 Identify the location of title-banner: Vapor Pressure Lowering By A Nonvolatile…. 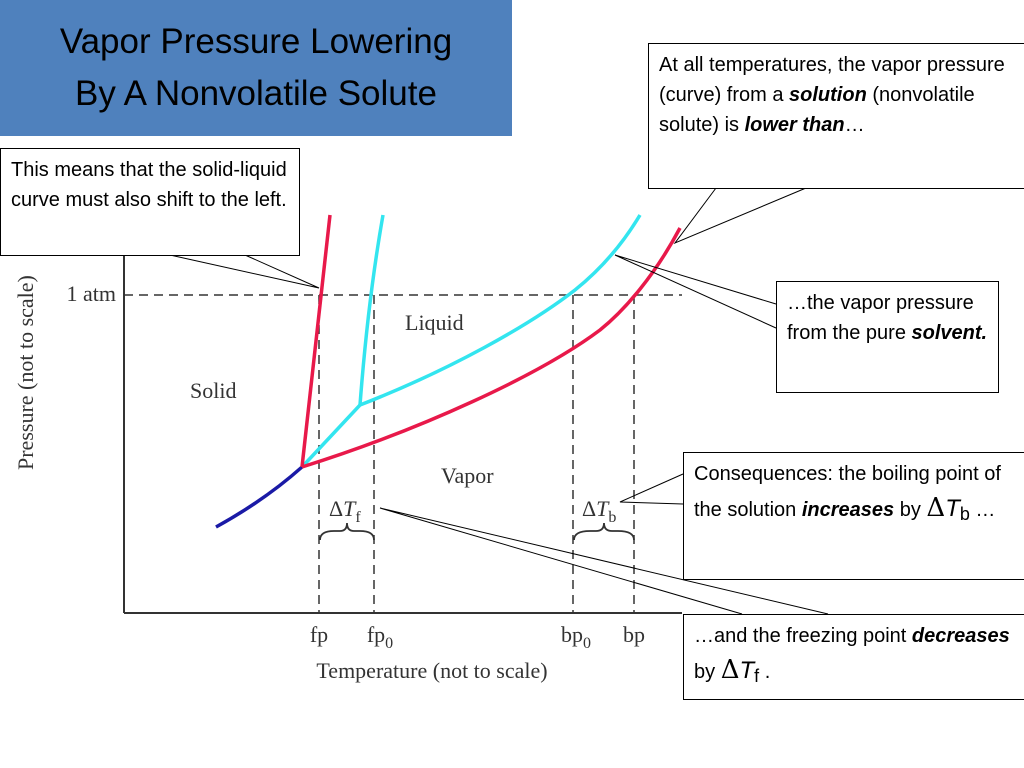
(256, 68).